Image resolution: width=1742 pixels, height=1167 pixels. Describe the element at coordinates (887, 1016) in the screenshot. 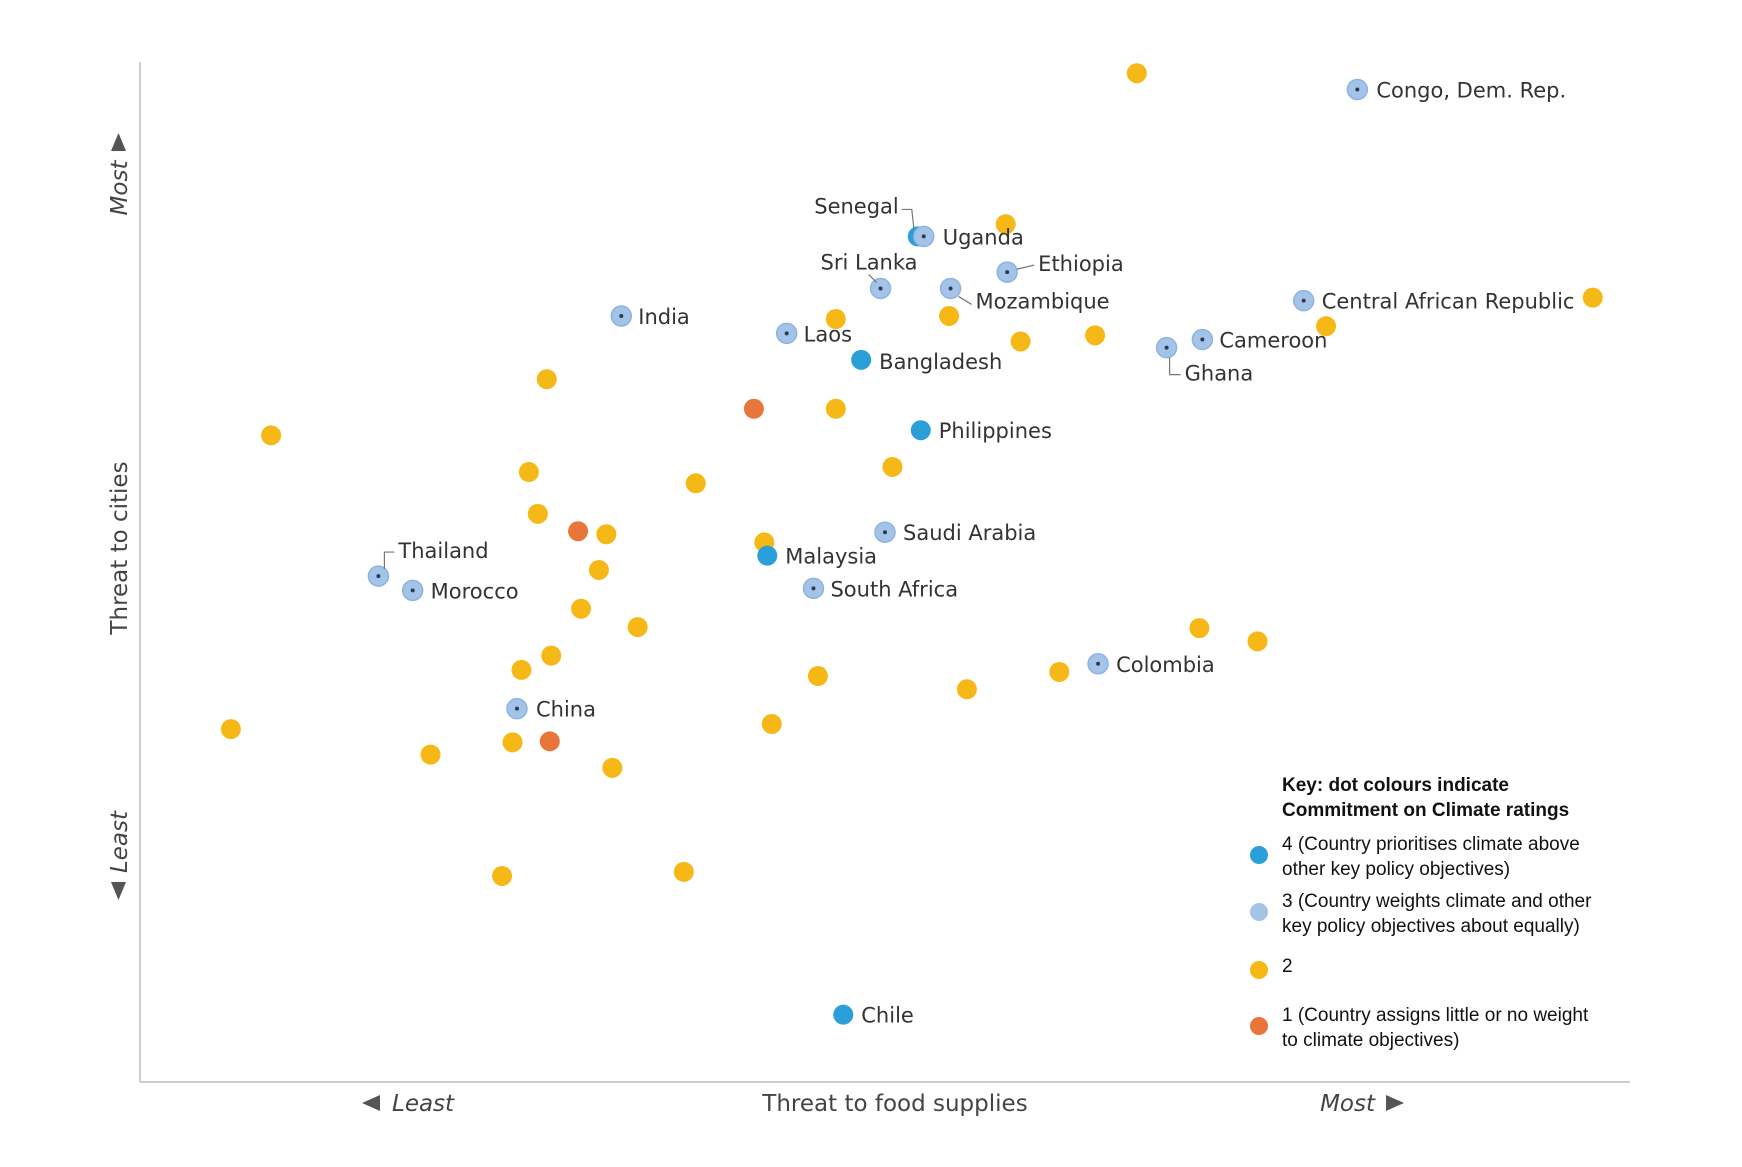

I see `point-label-chile: Chile` at that location.